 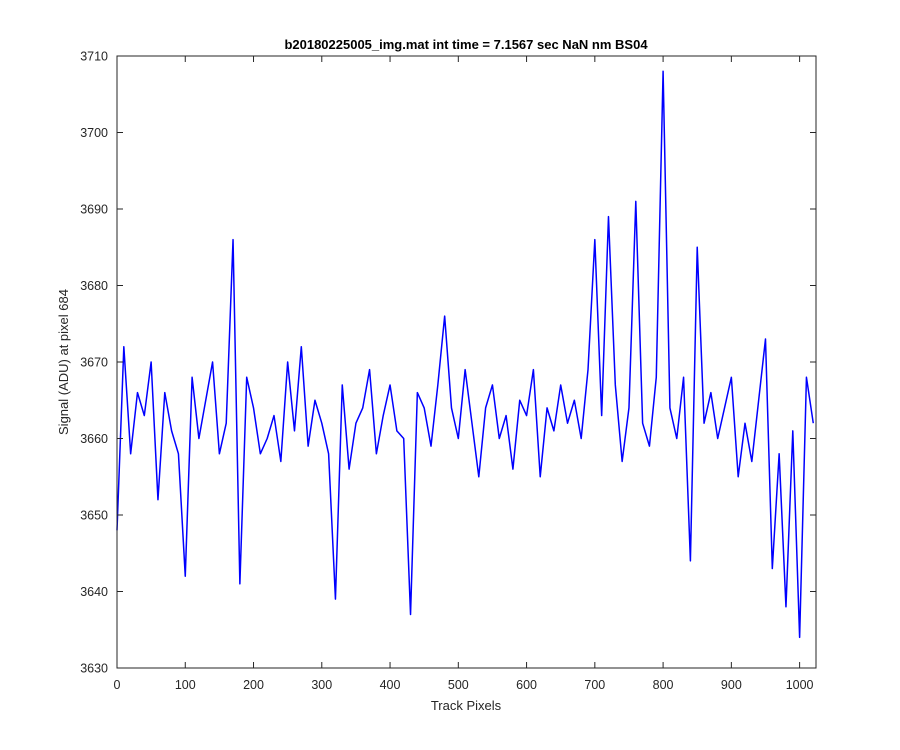 I want to click on y-tick-label: 3630, so click(x=94, y=669).